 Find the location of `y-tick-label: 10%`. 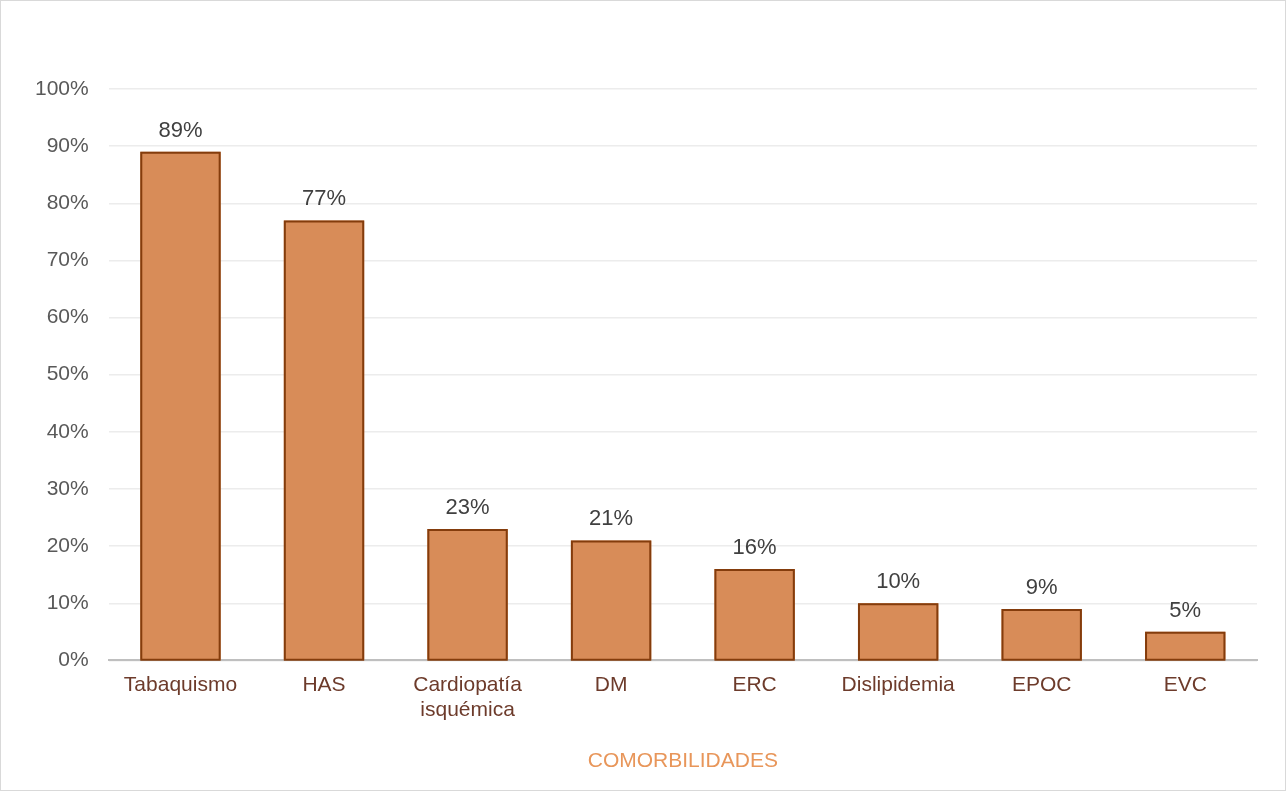

y-tick-label: 10% is located at coordinates (67, 602).